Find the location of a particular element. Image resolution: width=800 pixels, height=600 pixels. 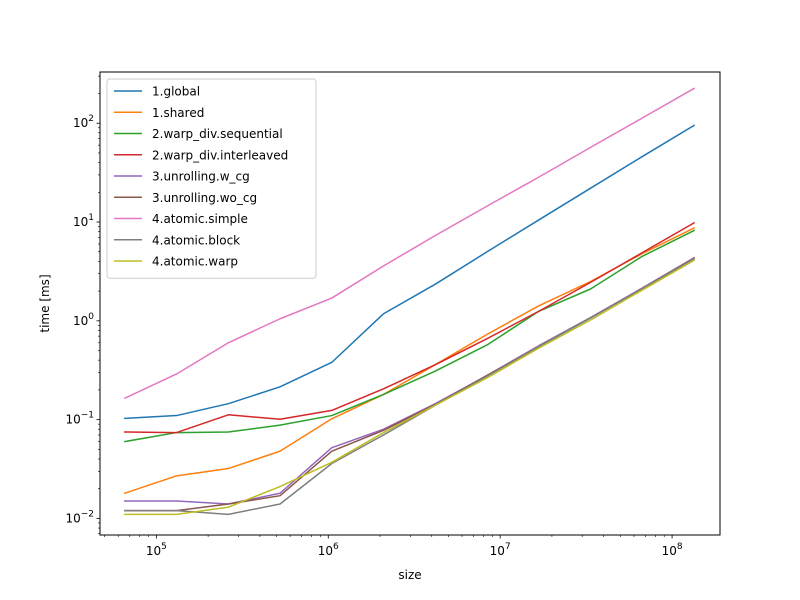

x-tick-label-1-exp: 6 is located at coordinates (336, 547).